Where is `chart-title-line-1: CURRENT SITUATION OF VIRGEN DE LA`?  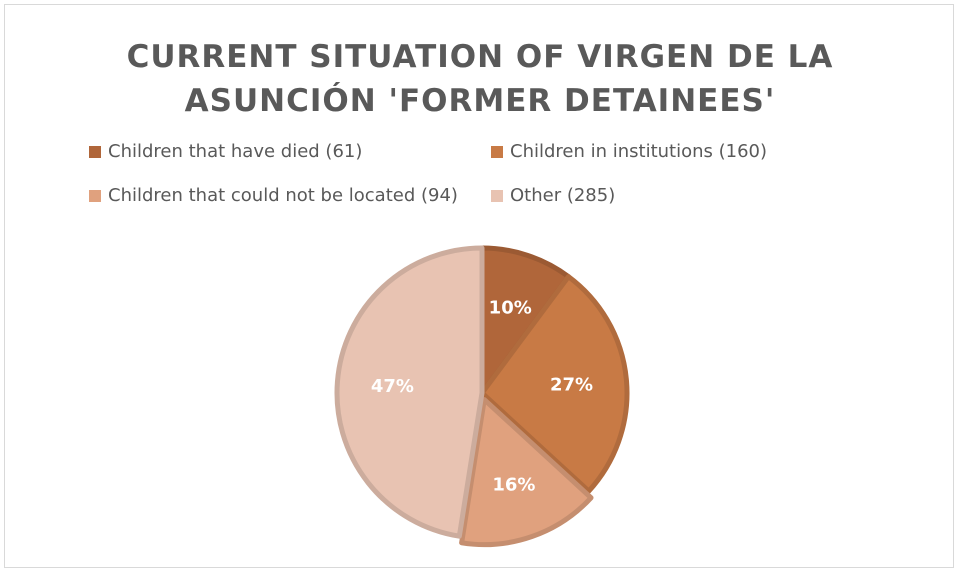
chart-title-line-1: CURRENT SITUATION OF VIRGEN DE LA is located at coordinates (480, 57).